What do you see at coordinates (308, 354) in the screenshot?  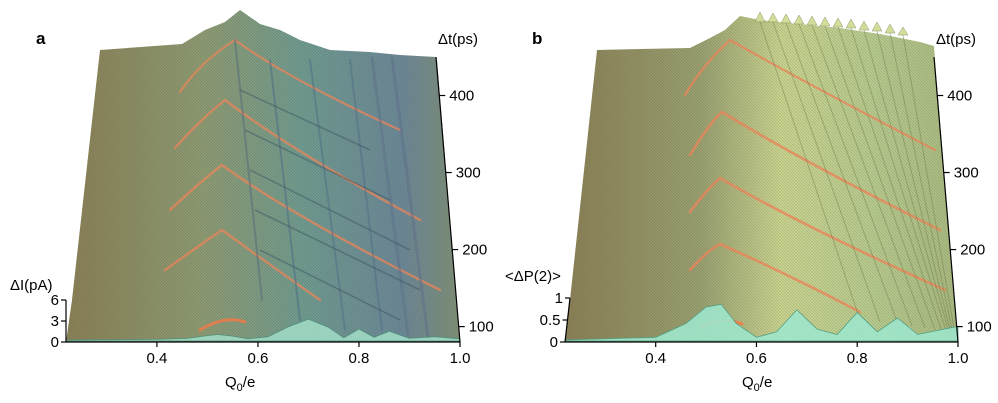 I see `x-ticks-a: 0.4 0.6 0.8 1.0` at bounding box center [308, 354].